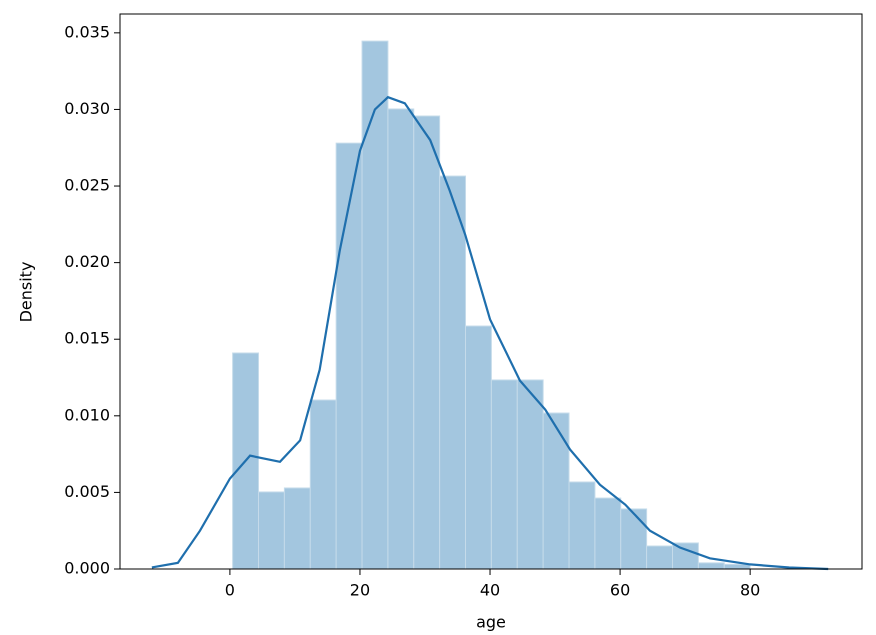  I want to click on y-axis-label: Density, so click(26, 292).